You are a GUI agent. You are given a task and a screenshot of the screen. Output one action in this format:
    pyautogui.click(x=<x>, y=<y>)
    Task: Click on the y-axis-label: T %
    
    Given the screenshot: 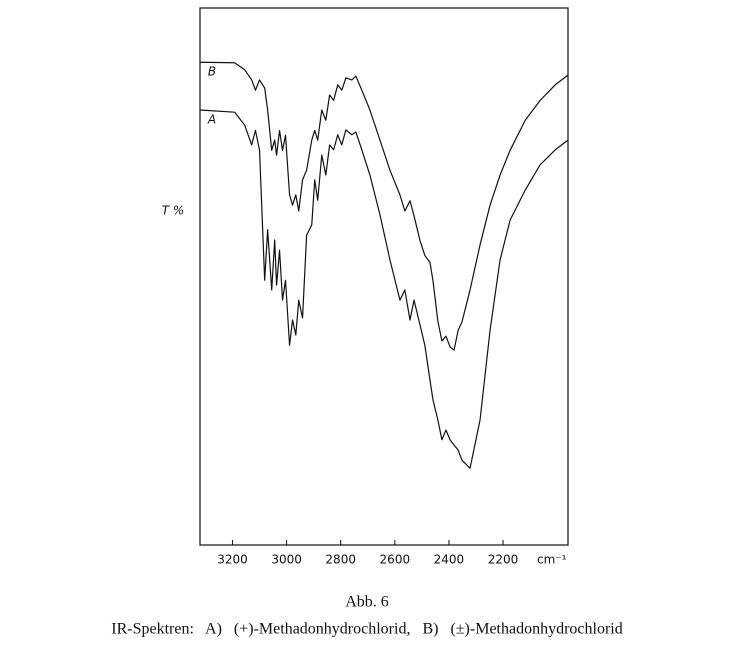 What is the action you would take?
    pyautogui.click(x=173, y=211)
    